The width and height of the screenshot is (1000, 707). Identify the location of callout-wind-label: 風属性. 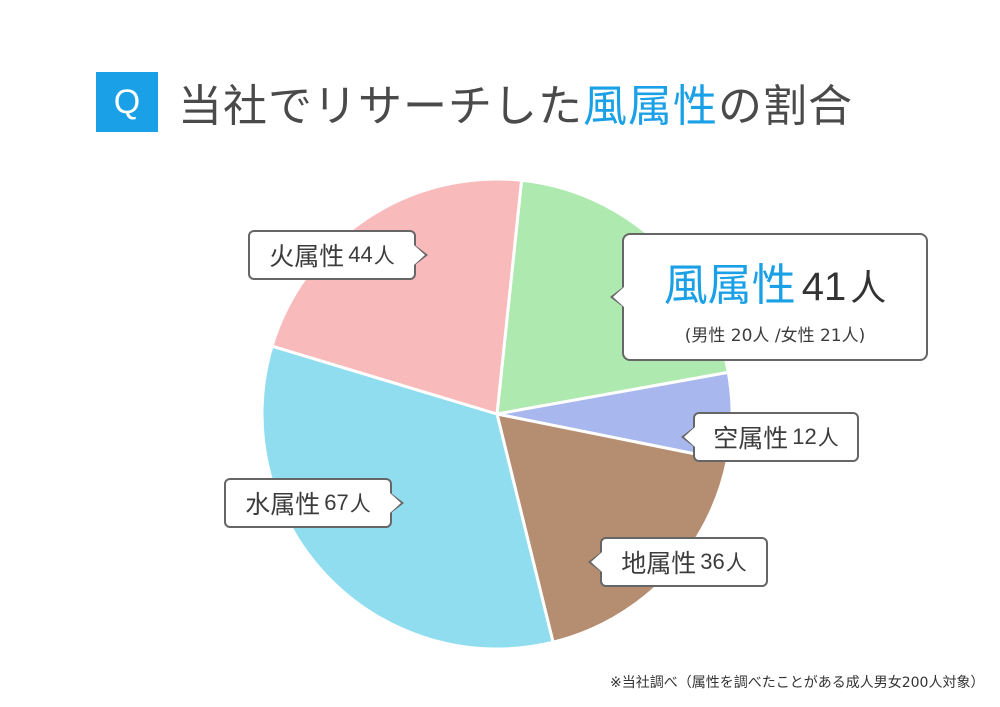
(729, 285).